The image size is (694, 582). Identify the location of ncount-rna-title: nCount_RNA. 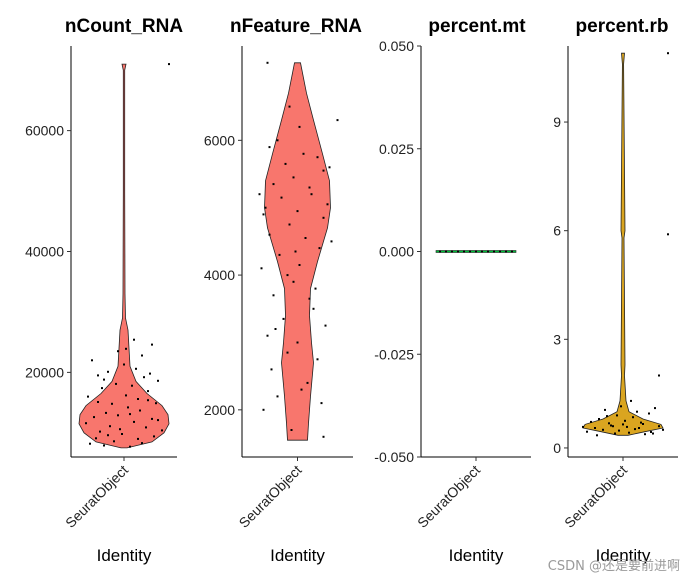
(124, 26).